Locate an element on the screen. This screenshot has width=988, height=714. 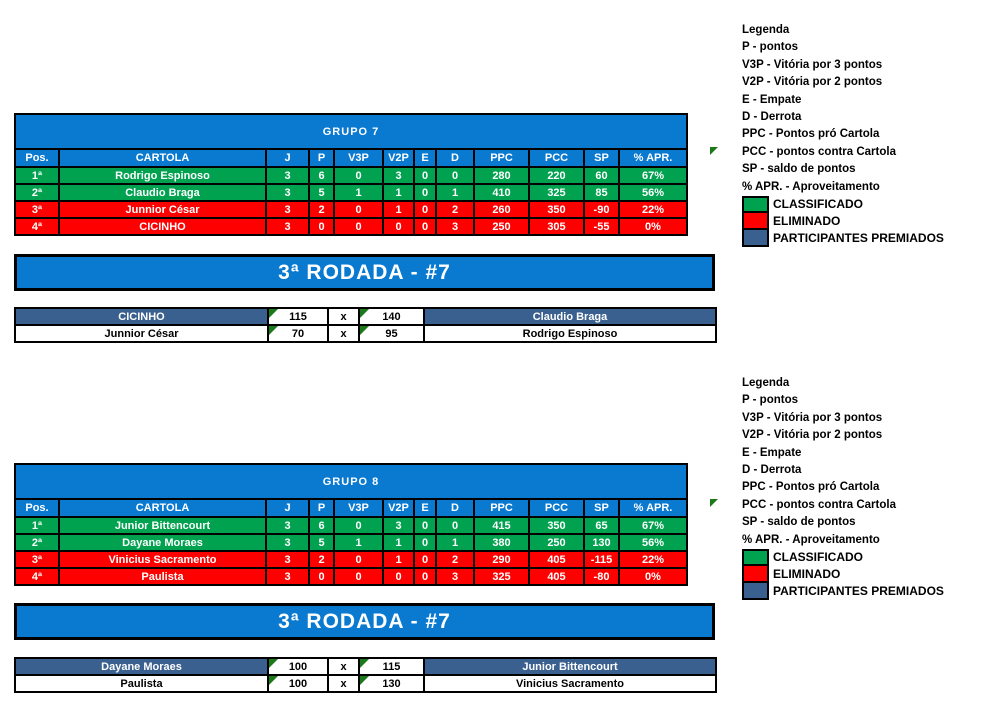
away-cartola-cell: Vinicius Sacramento is located at coordinates (570, 683).